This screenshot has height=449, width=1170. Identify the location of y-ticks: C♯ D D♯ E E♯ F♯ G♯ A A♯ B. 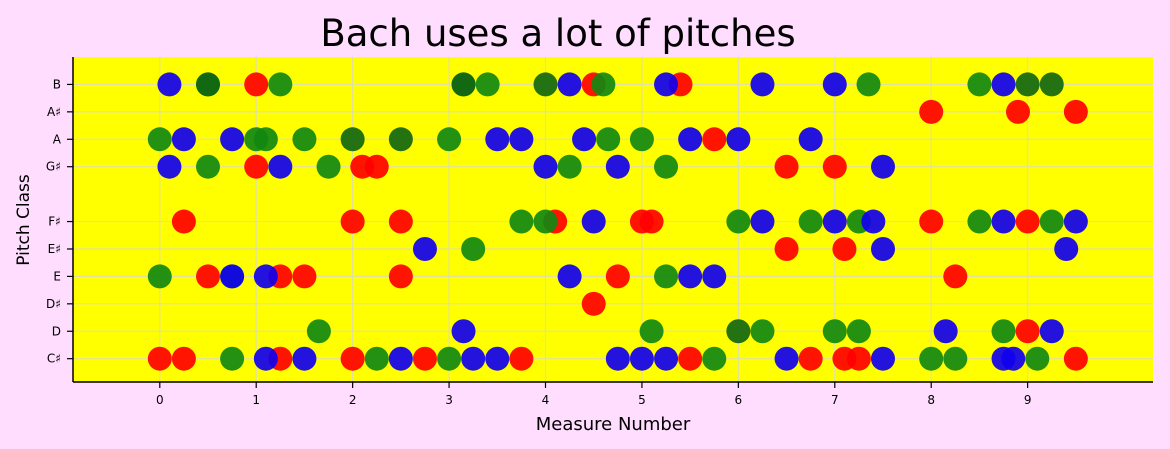
(59, 221).